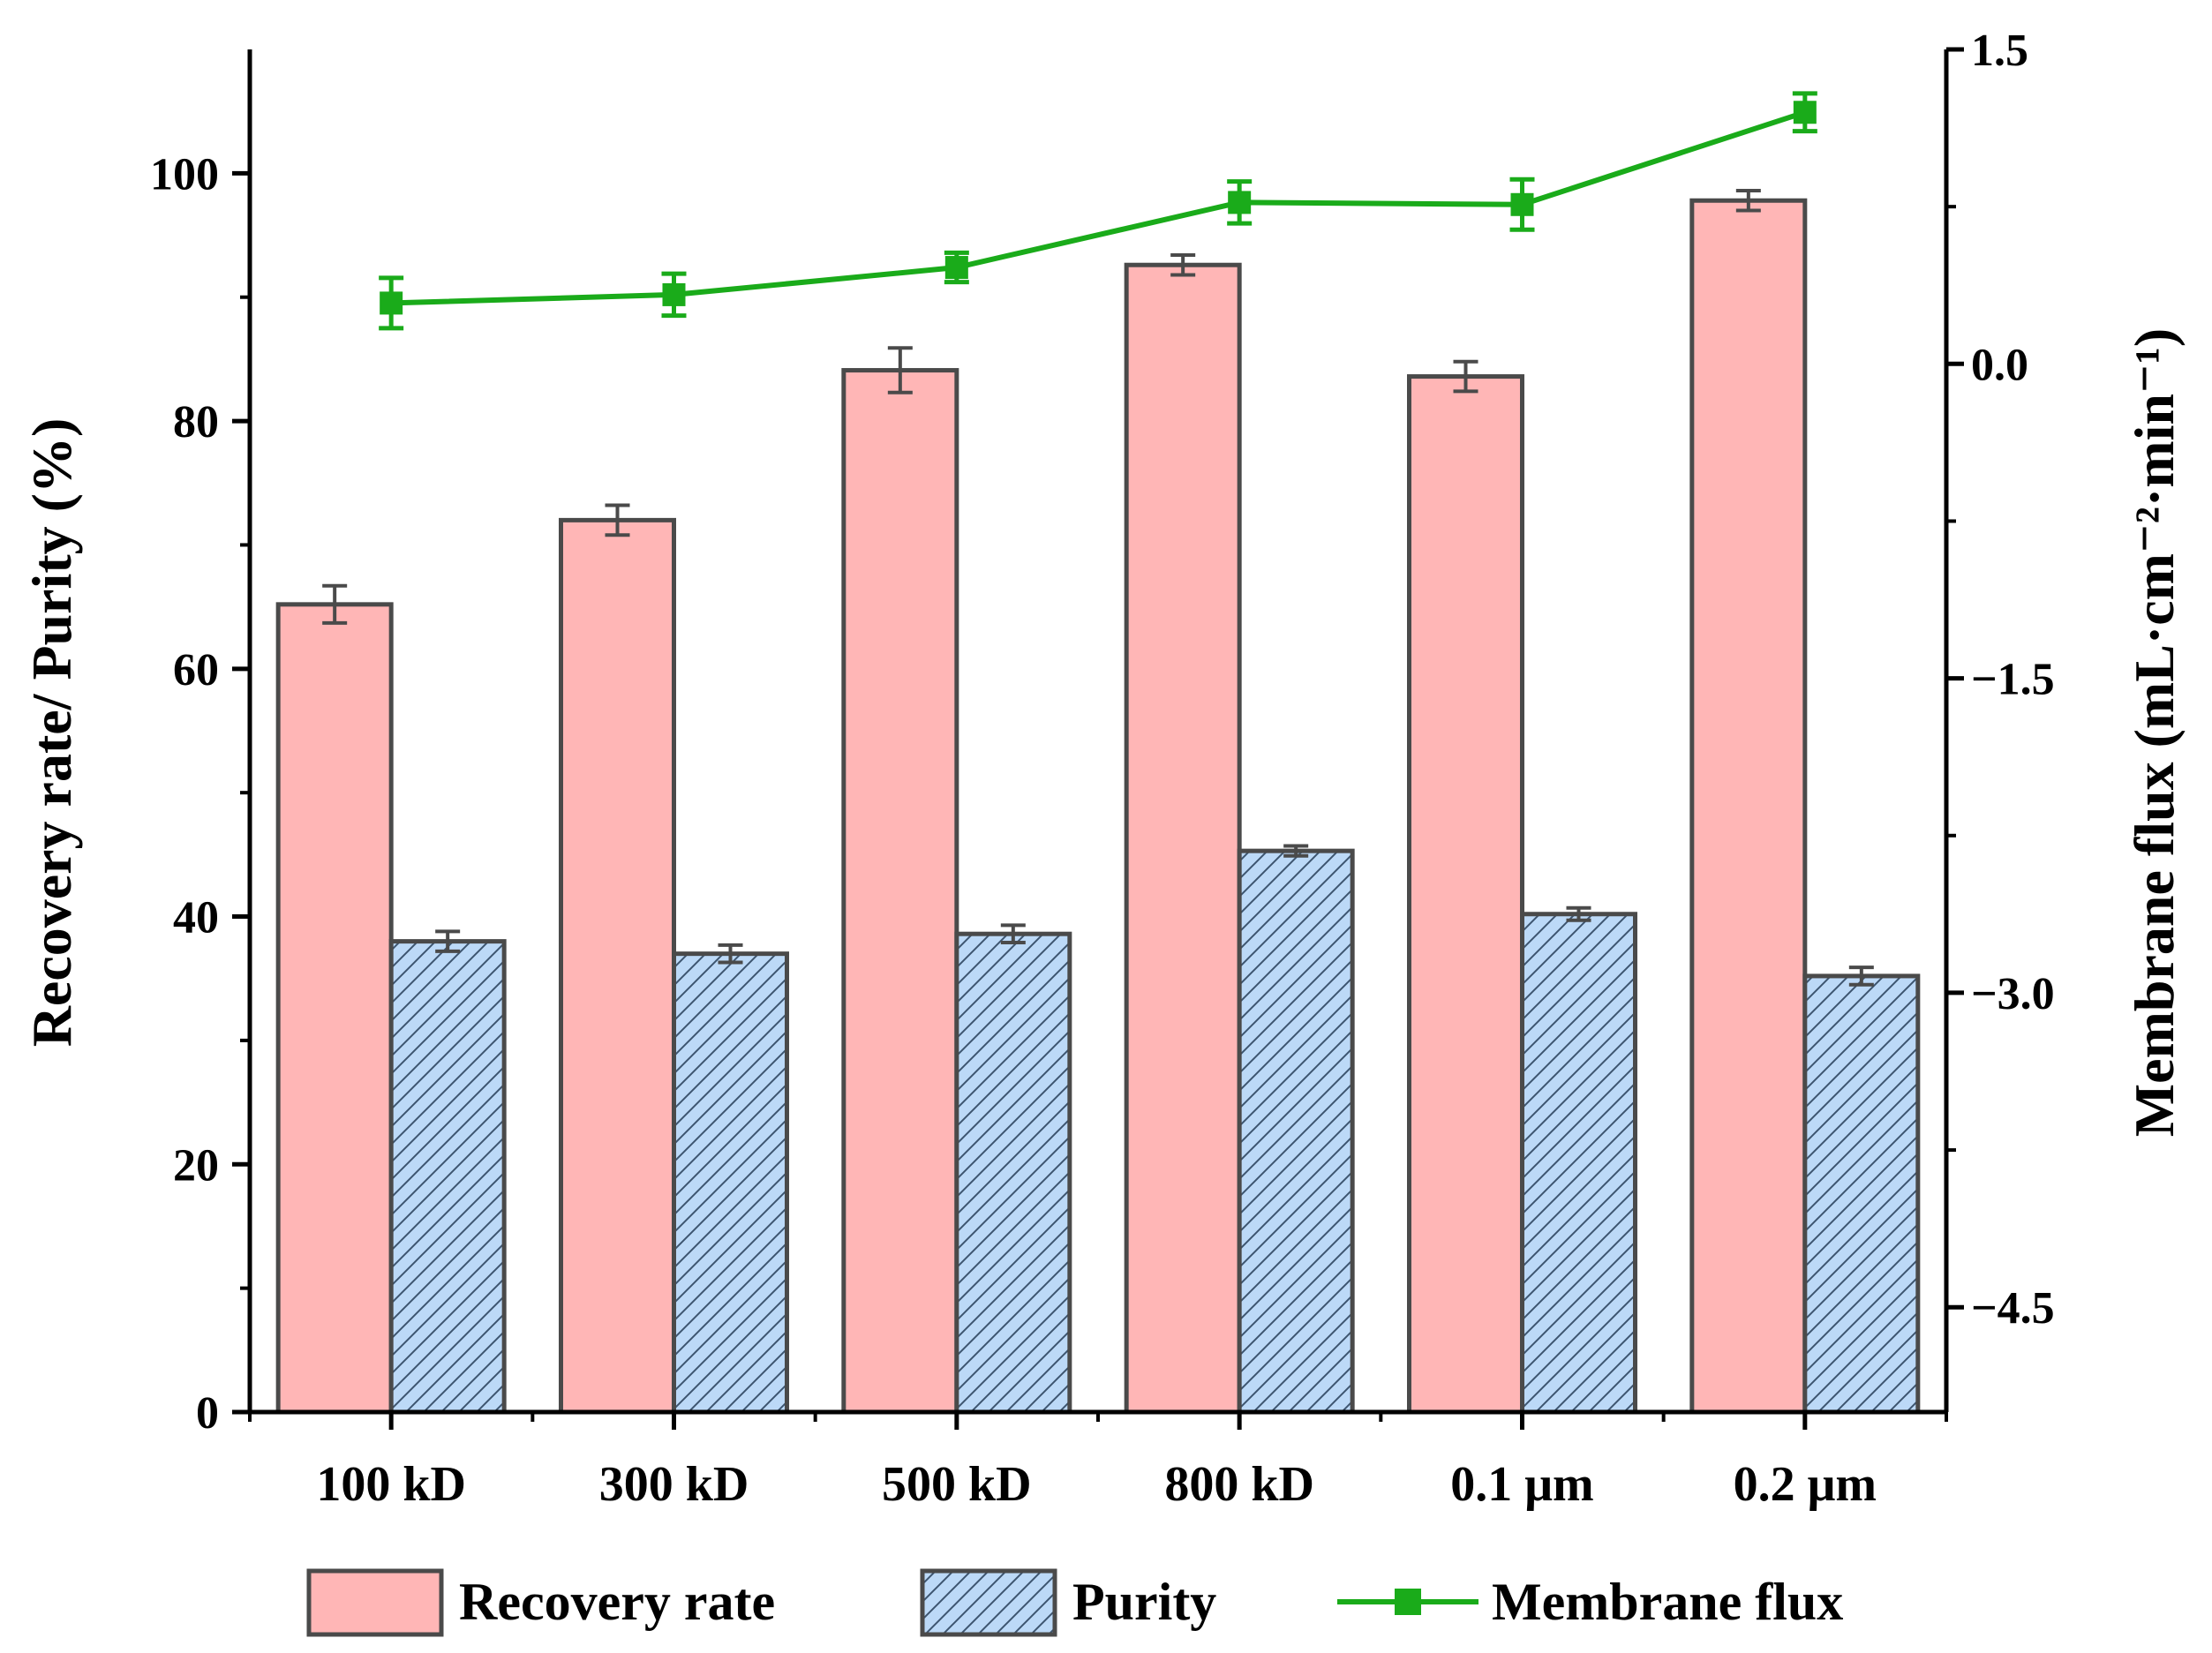 The image size is (2212, 1653). What do you see at coordinates (674, 1484) in the screenshot?
I see `x-tick-label: 300 kD` at bounding box center [674, 1484].